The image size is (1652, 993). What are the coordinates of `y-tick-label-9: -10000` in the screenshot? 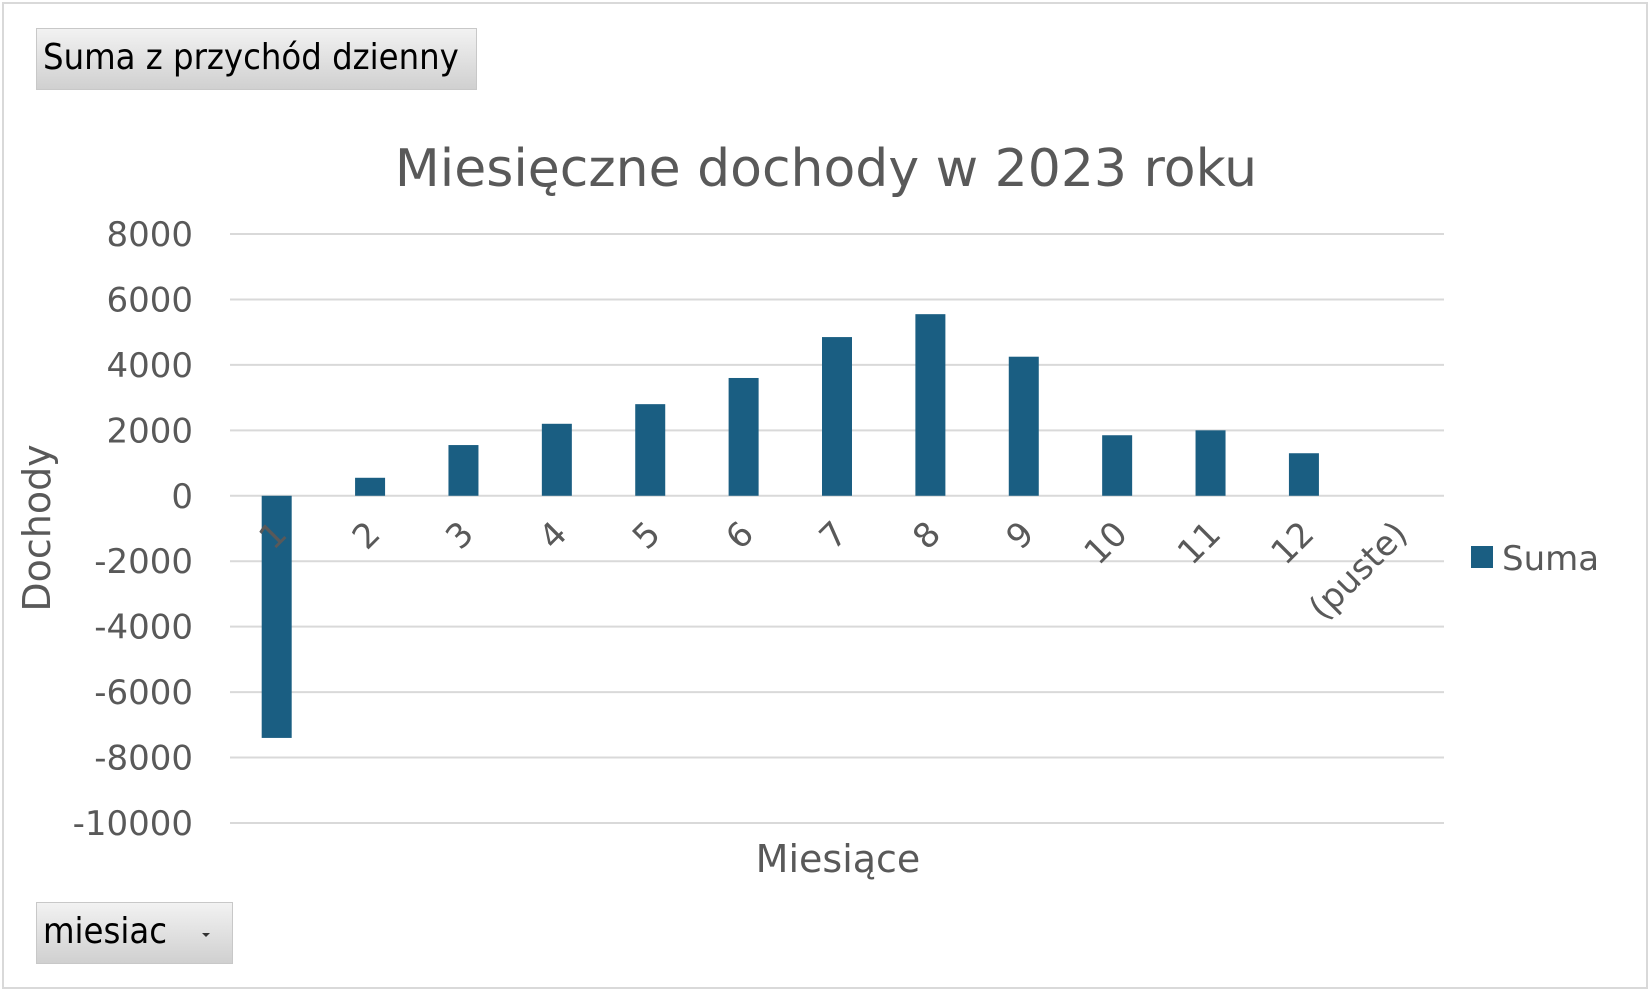 It's located at (133, 824).